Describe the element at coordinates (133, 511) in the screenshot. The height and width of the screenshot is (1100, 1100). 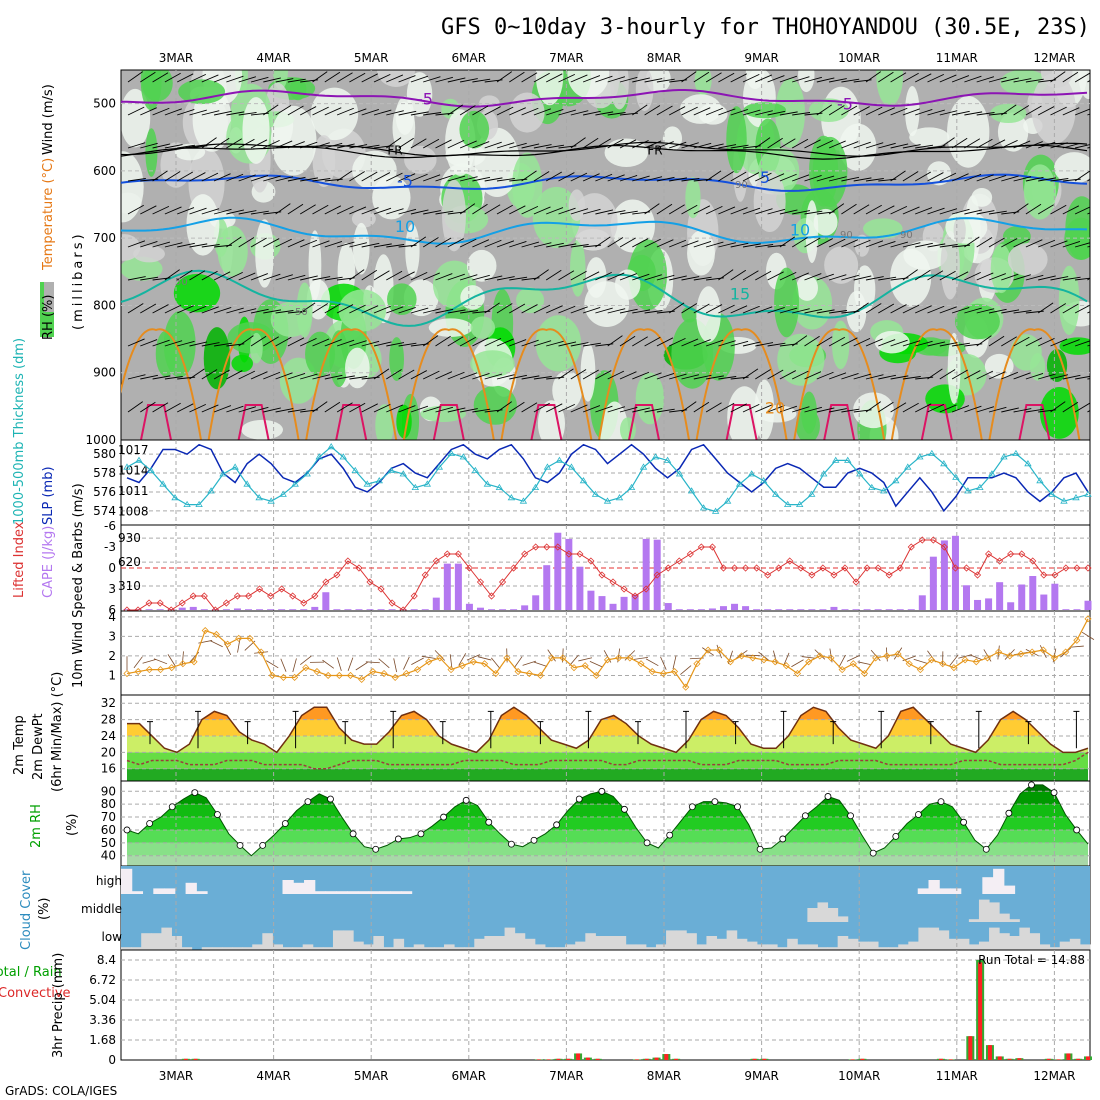
I see `slp-tick: 1008` at that location.